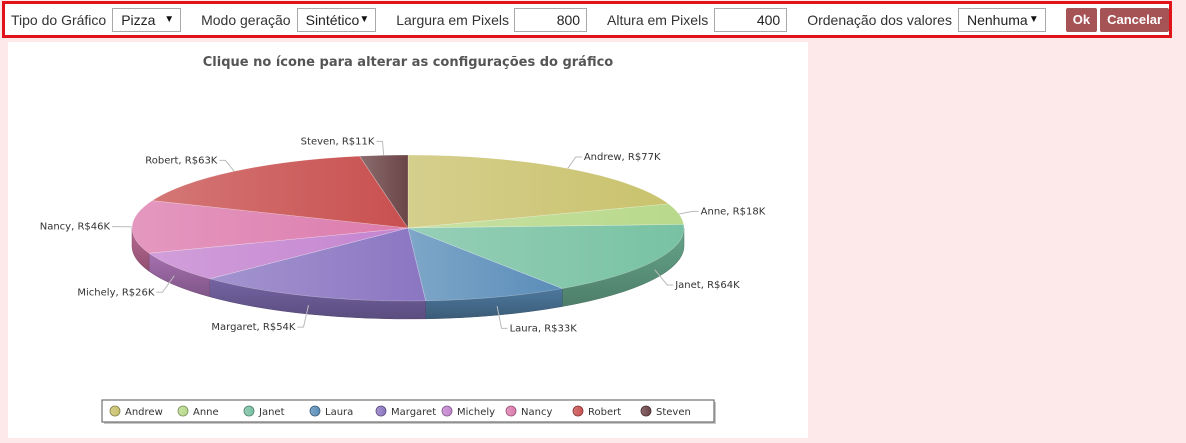  Describe the element at coordinates (622, 157) in the screenshot. I see `data-label-andrew: Andrew, R$77K` at that location.